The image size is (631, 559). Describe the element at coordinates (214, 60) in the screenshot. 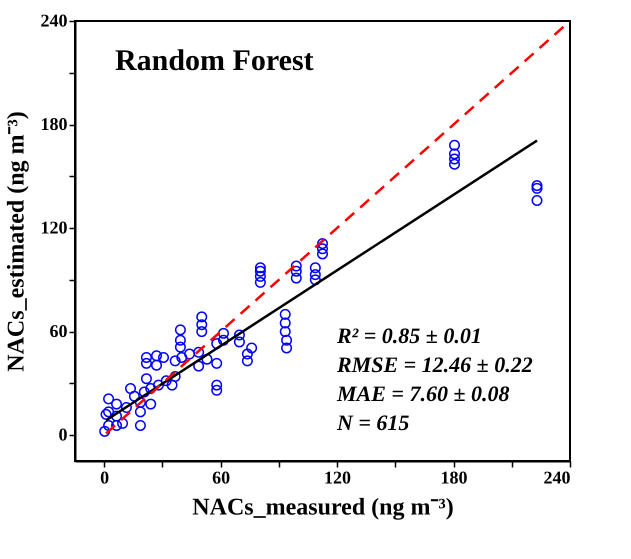

I see `text: Random Forest` at that location.